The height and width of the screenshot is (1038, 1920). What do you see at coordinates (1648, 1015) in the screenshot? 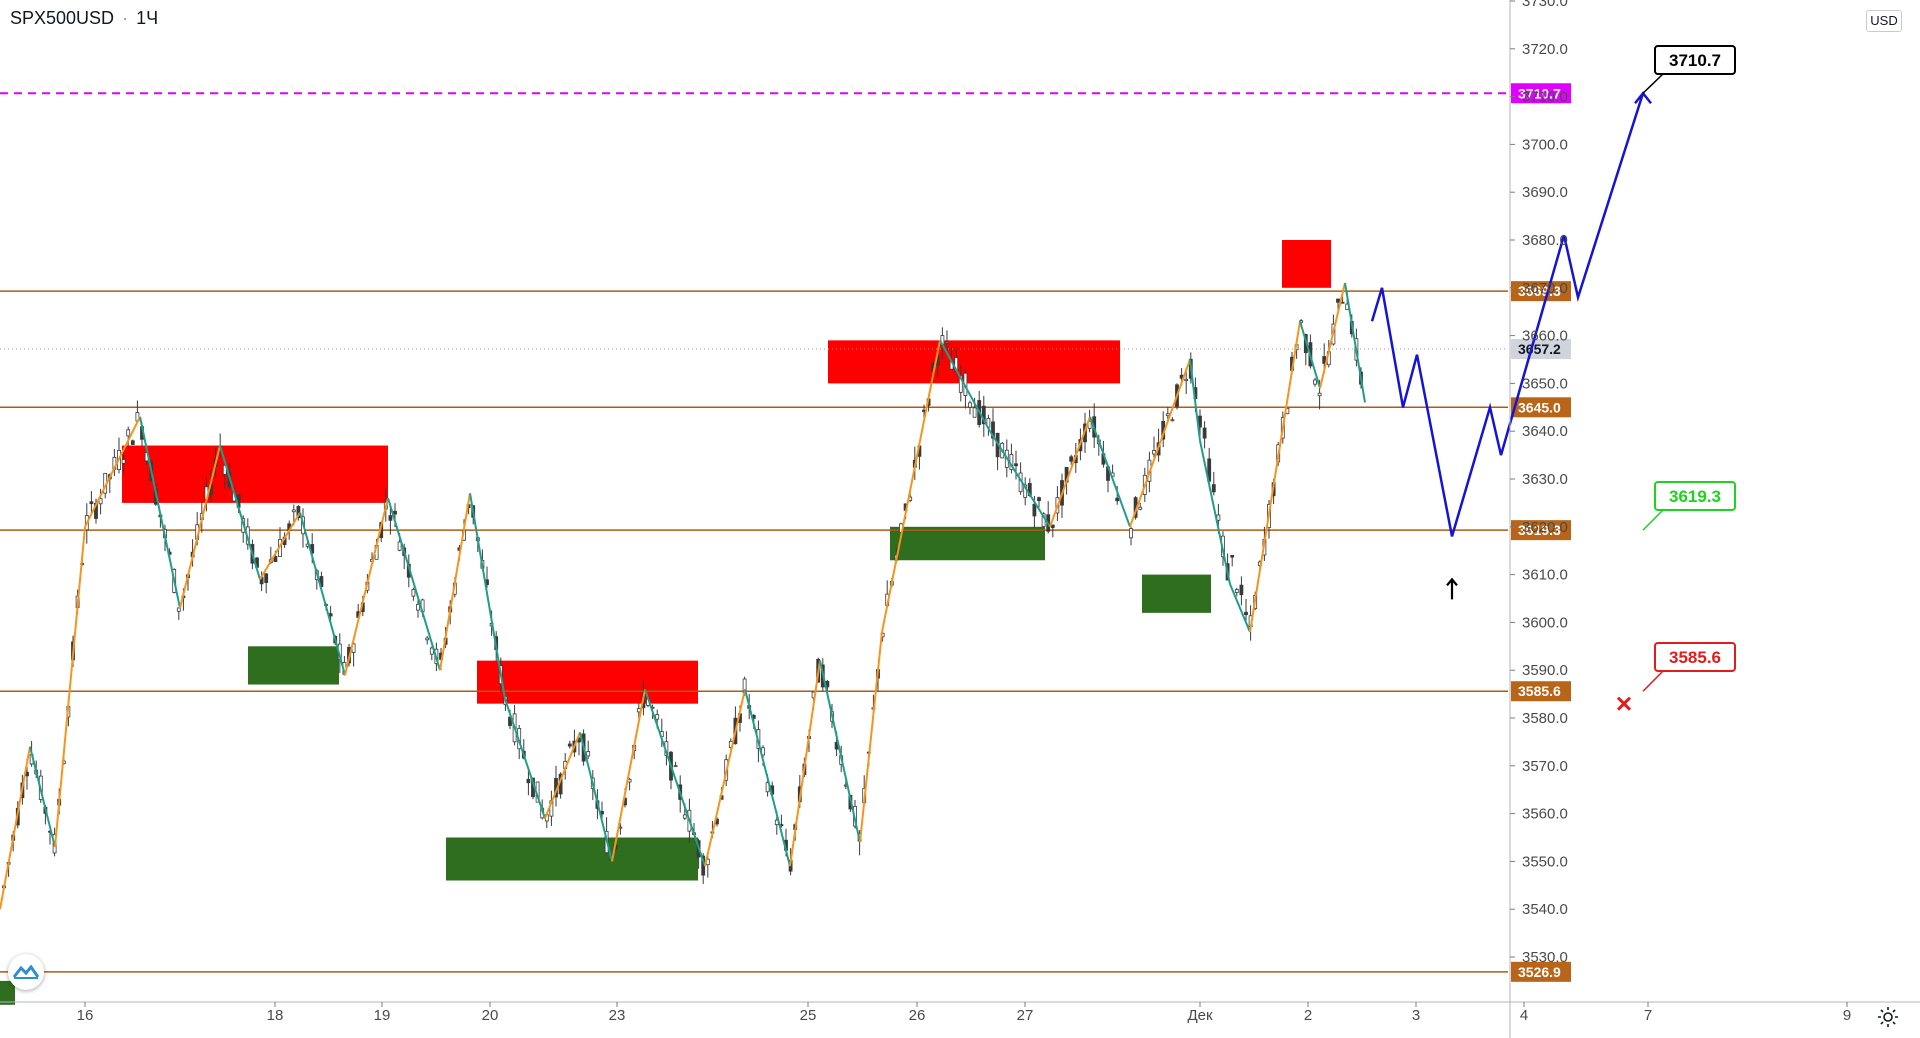
I see `time-tick-label: 7` at bounding box center [1648, 1015].